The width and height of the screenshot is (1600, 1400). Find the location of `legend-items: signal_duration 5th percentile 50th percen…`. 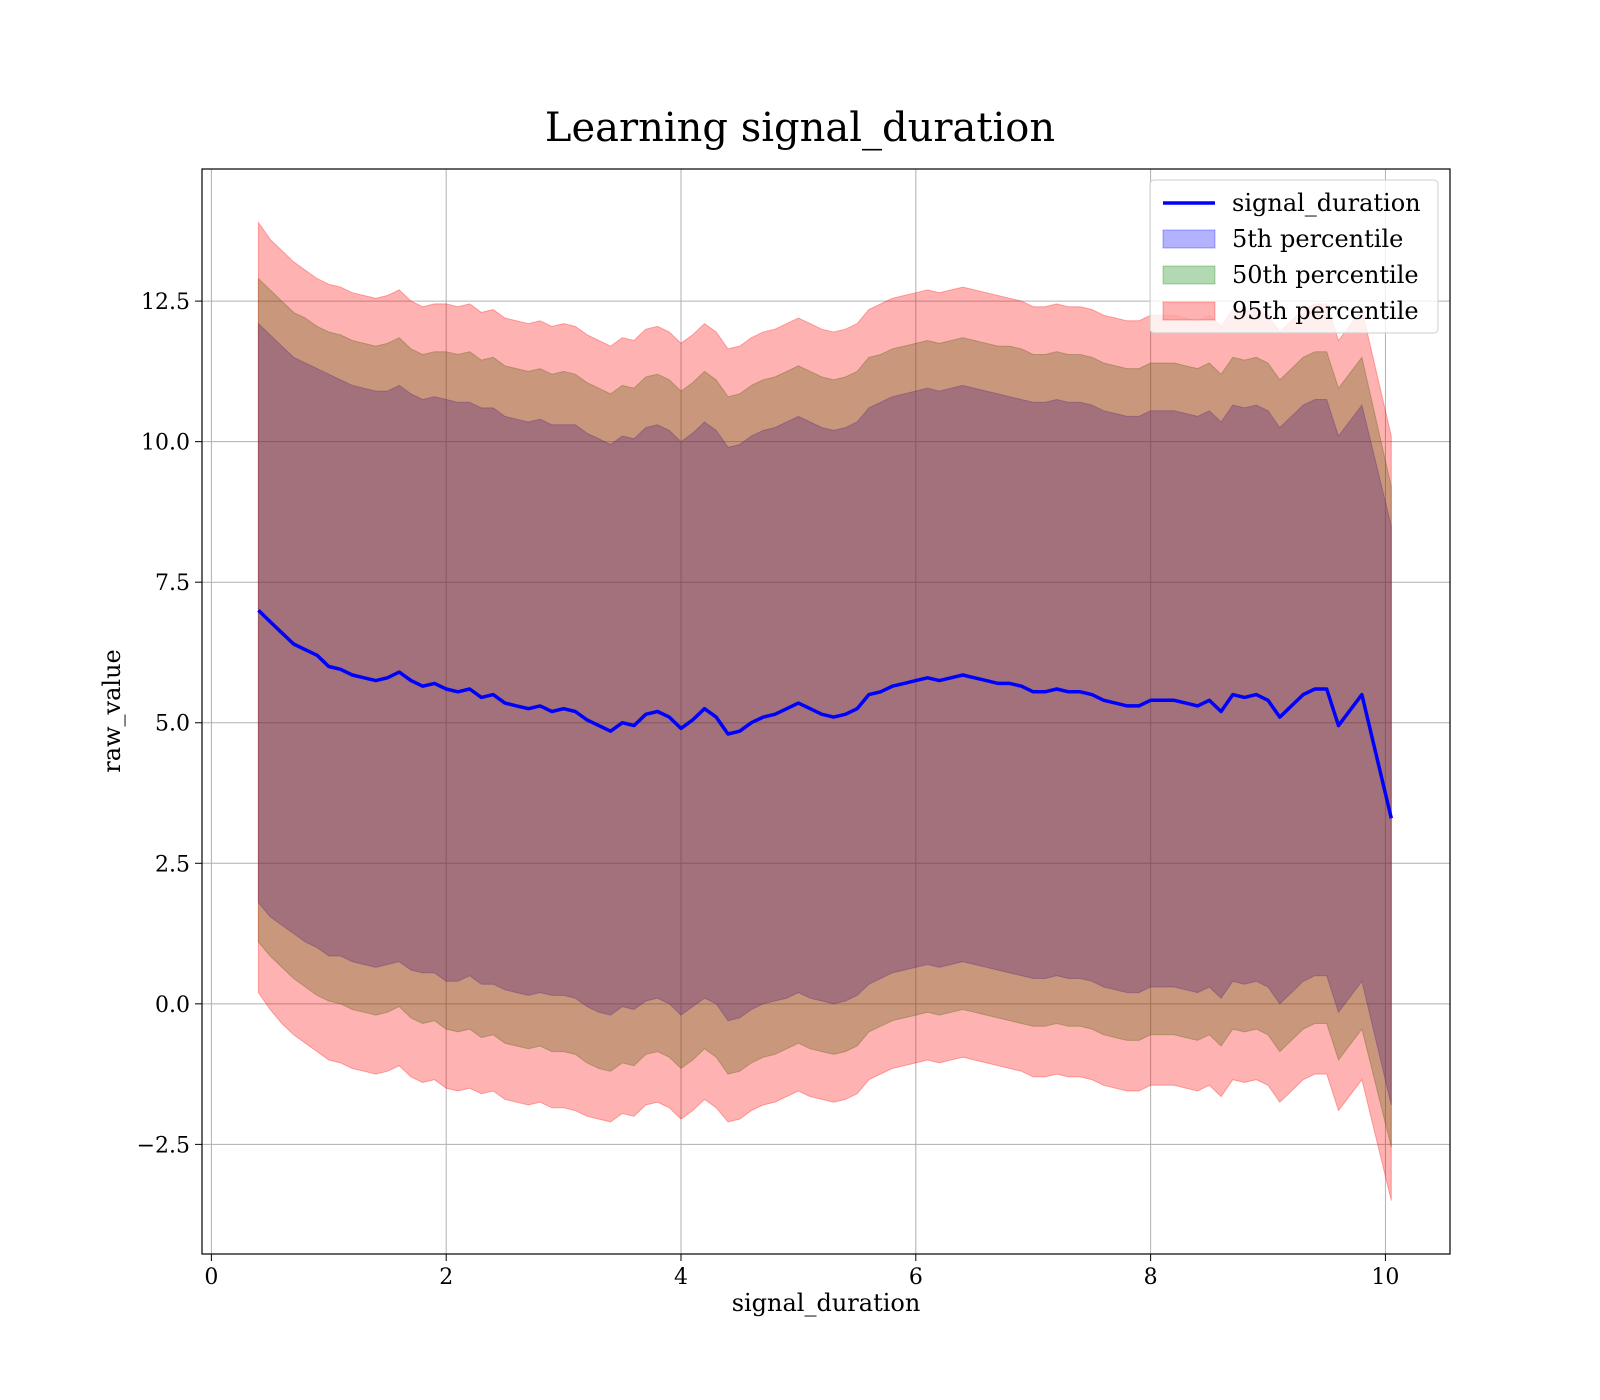

legend-items: signal_duration 5th percentile 50th percen… is located at coordinates (1291, 257).